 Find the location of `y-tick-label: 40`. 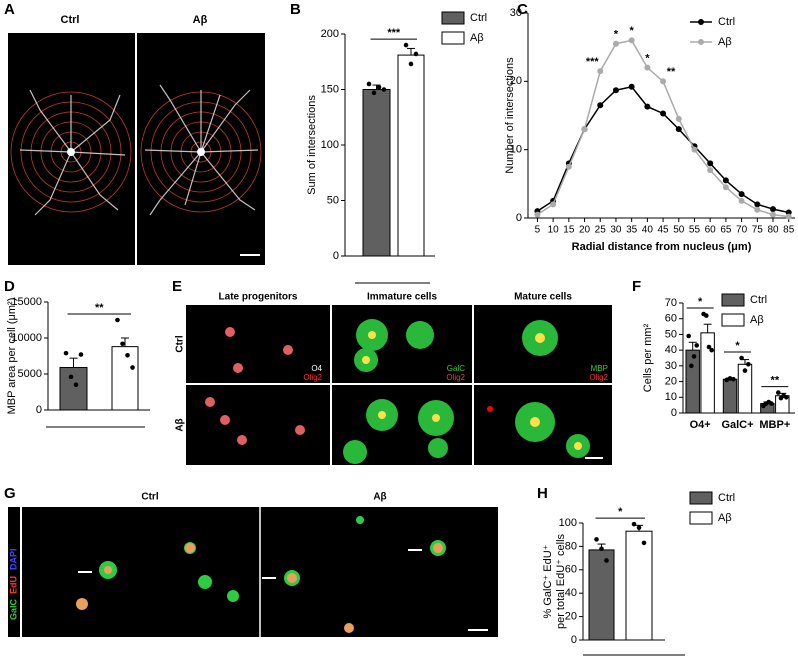

y-tick-label: 40 is located at coordinates (671, 350).